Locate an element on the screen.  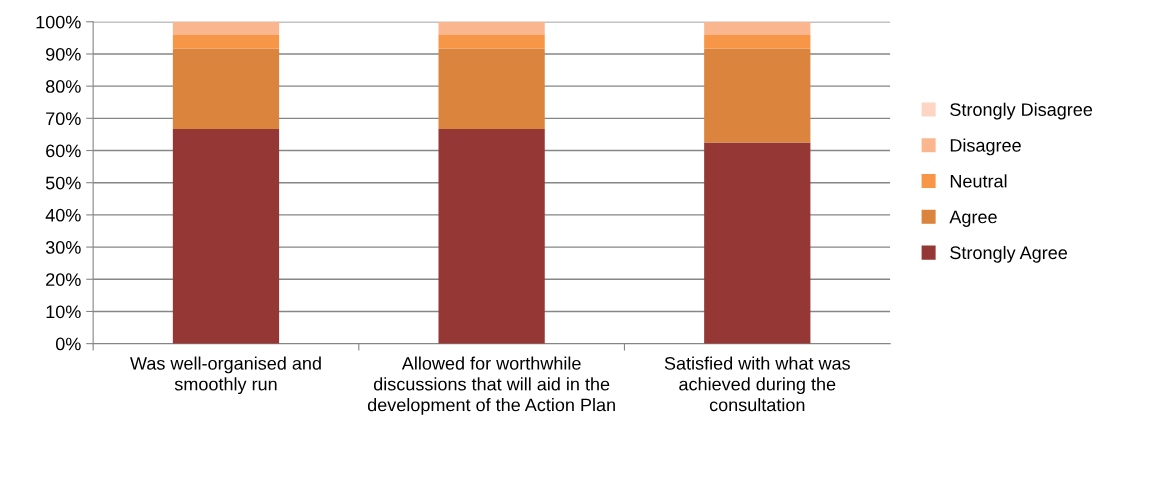
legend-label: Strongly Agree is located at coordinates (1009, 254).